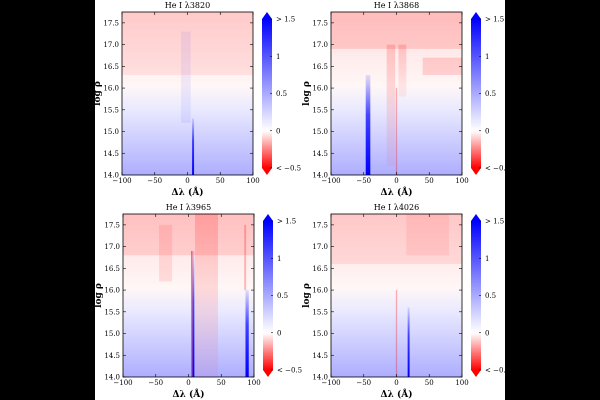 The width and height of the screenshot is (600, 400). What do you see at coordinates (396, 207) in the screenshot?
I see `panel-title: He I λ4026` at bounding box center [396, 207].